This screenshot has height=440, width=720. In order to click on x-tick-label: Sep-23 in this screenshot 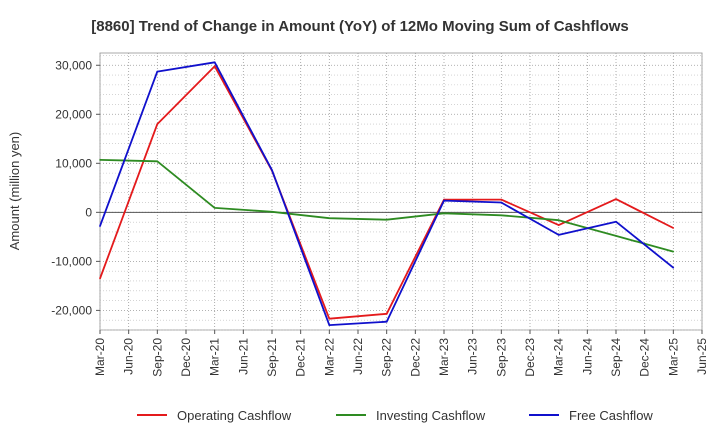, I will do `click(501, 357)`.